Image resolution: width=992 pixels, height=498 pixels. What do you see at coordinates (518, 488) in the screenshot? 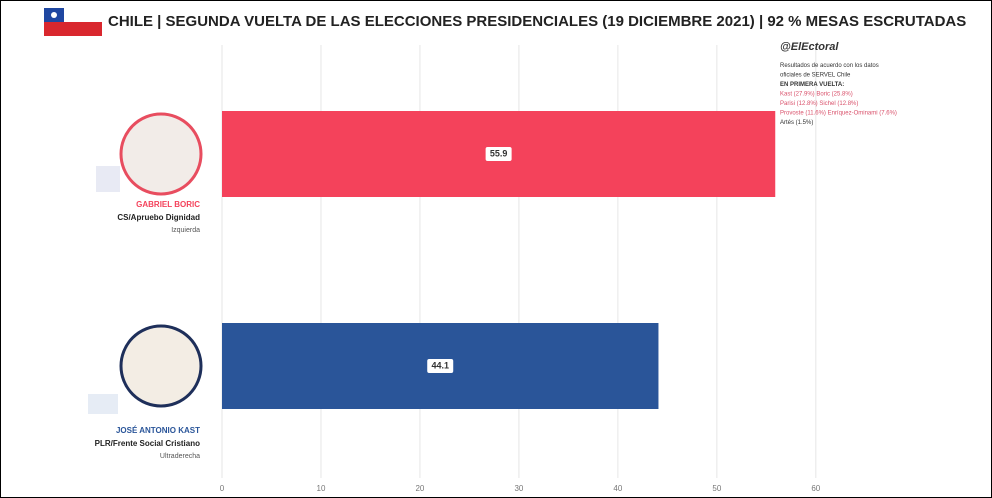
I see `x-tick-label: 30` at bounding box center [518, 488].